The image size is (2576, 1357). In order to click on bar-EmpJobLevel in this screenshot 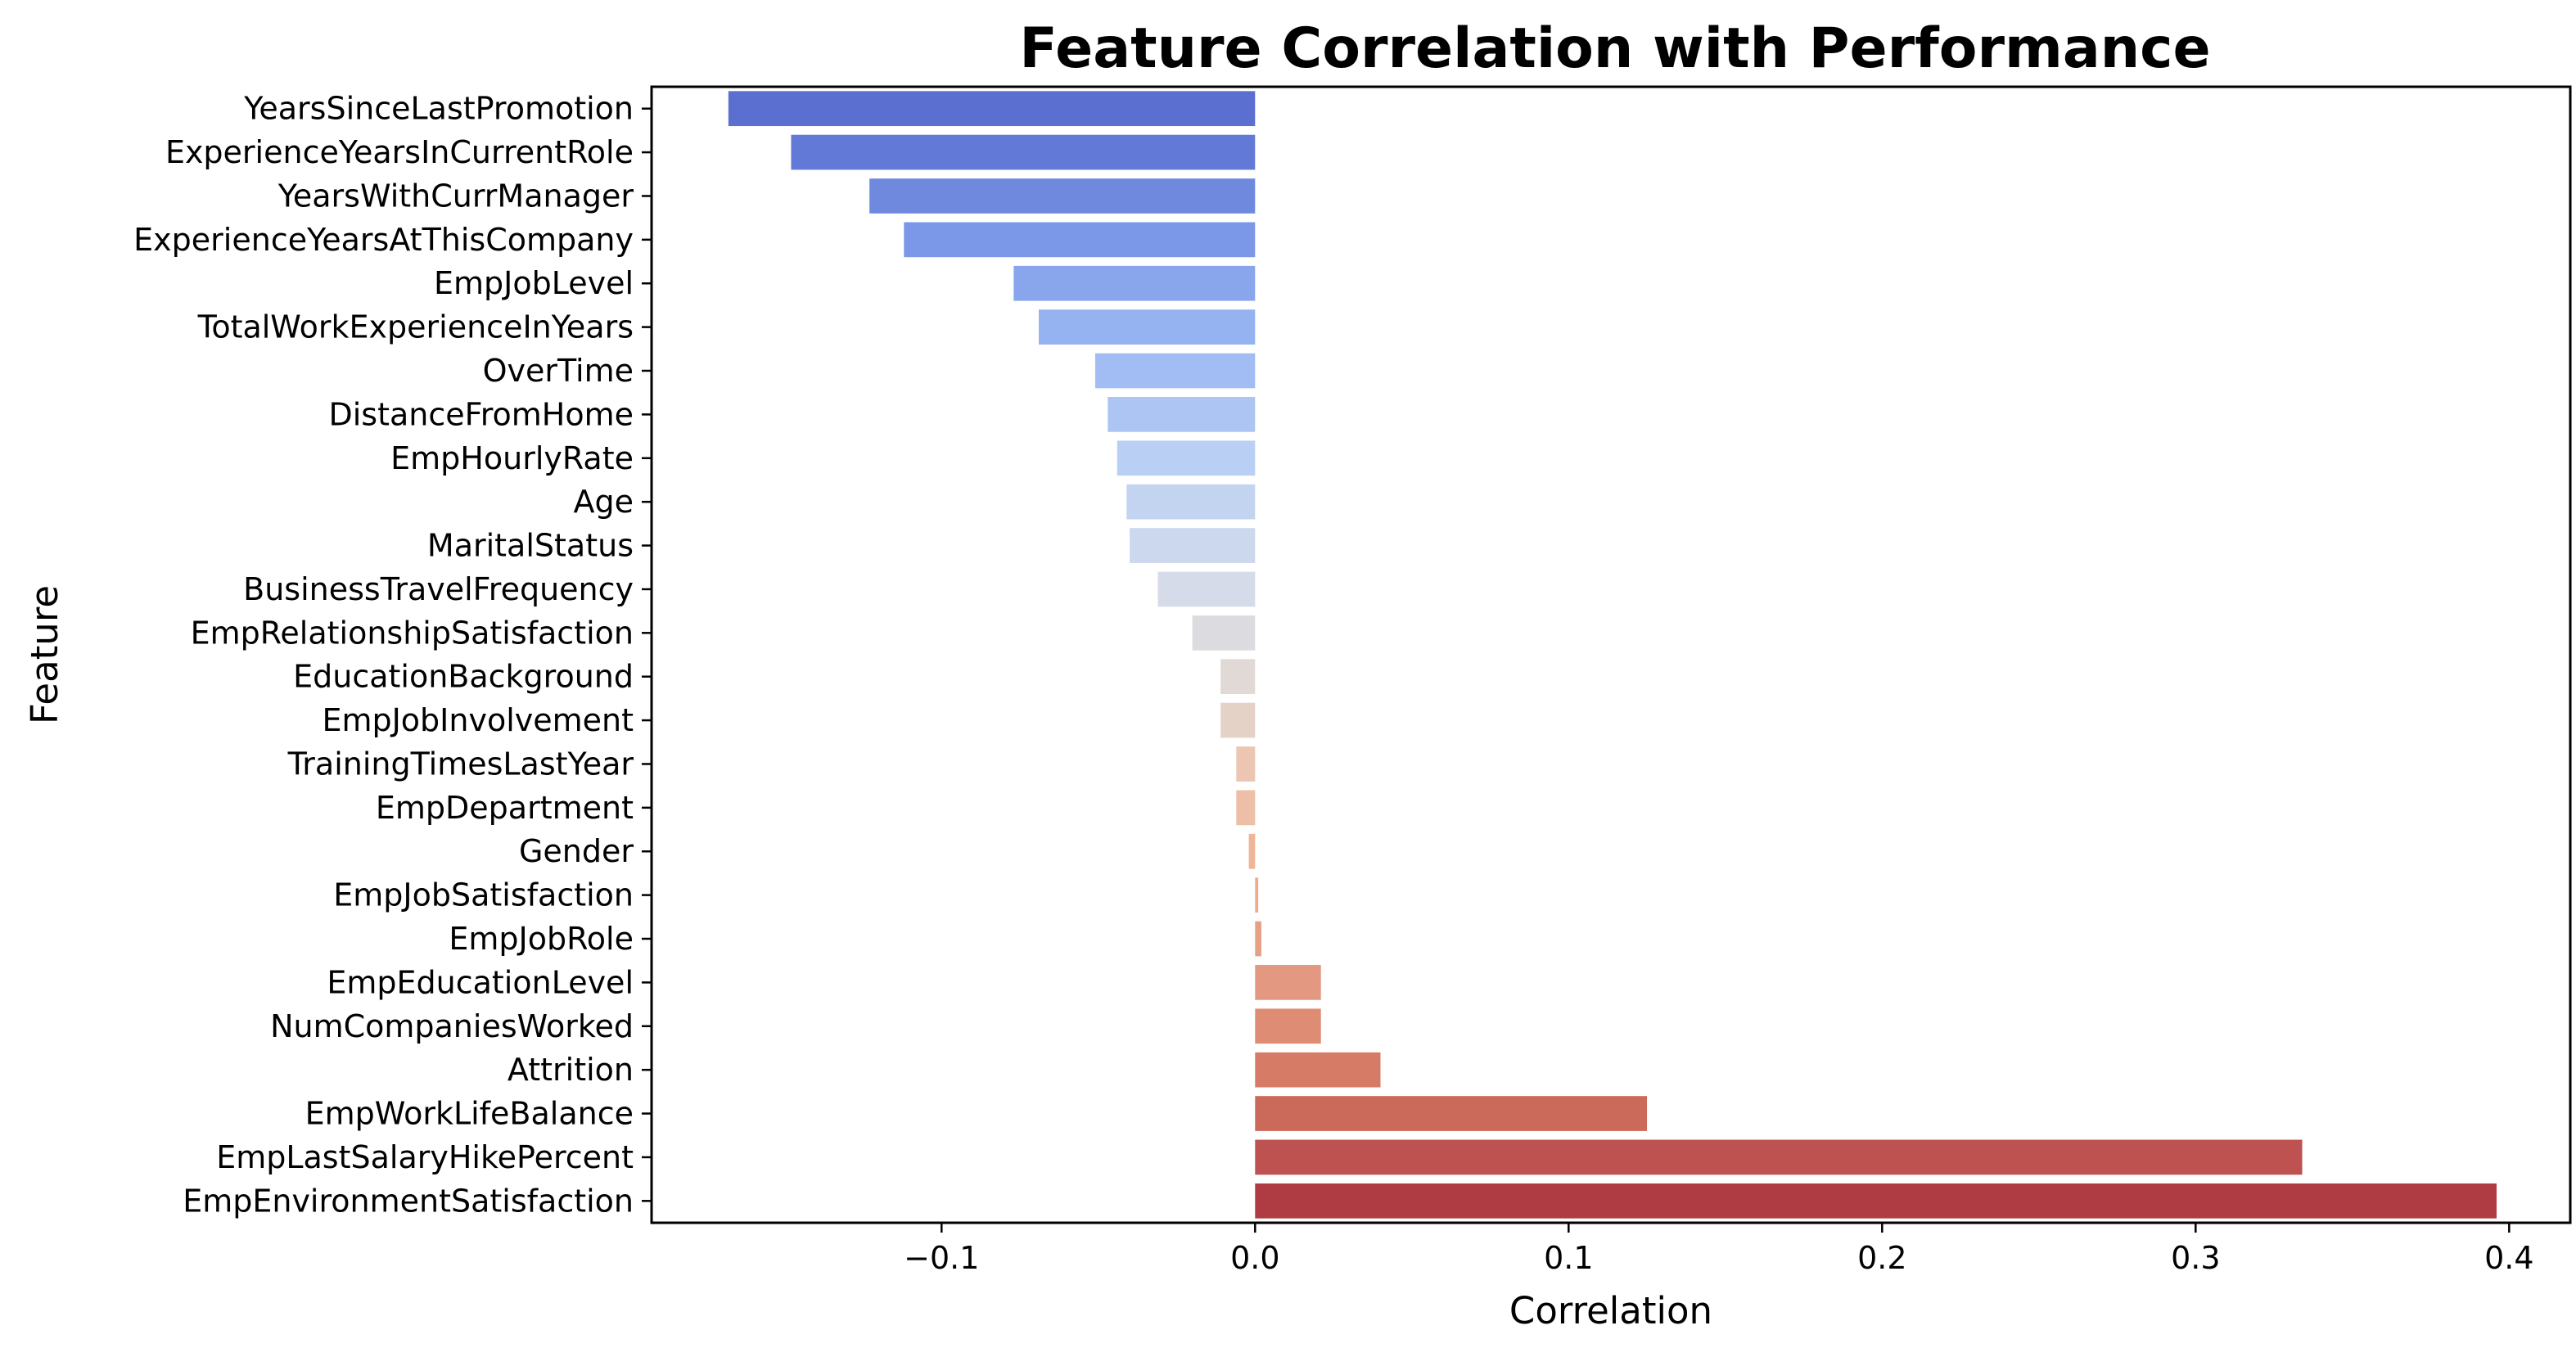, I will do `click(1134, 283)`.